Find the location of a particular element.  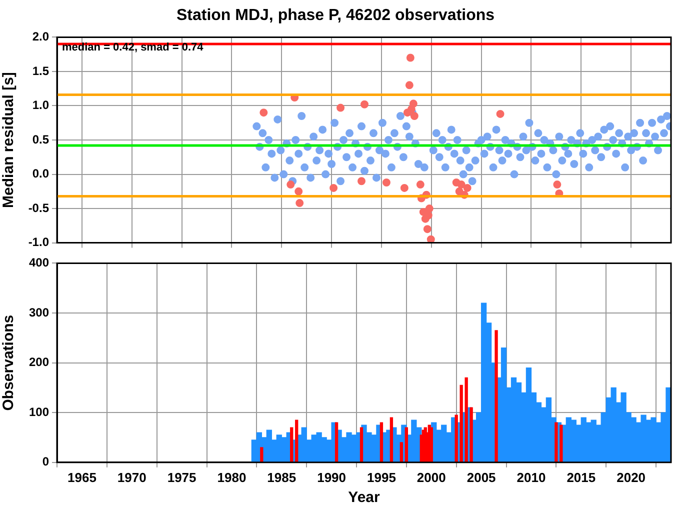

annotation: median = 0.42, smad = 0.74 is located at coordinates (133, 48).